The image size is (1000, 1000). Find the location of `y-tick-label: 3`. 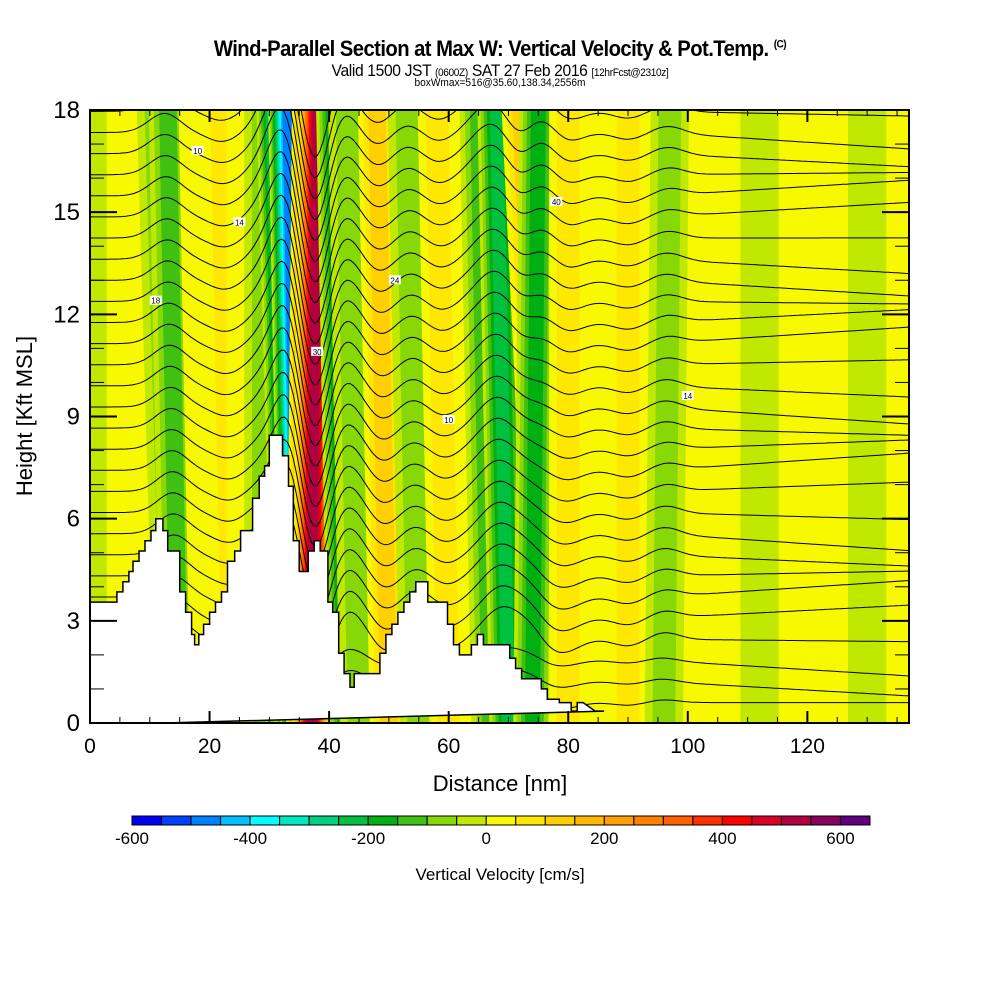

y-tick-label: 3 is located at coordinates (73, 621).